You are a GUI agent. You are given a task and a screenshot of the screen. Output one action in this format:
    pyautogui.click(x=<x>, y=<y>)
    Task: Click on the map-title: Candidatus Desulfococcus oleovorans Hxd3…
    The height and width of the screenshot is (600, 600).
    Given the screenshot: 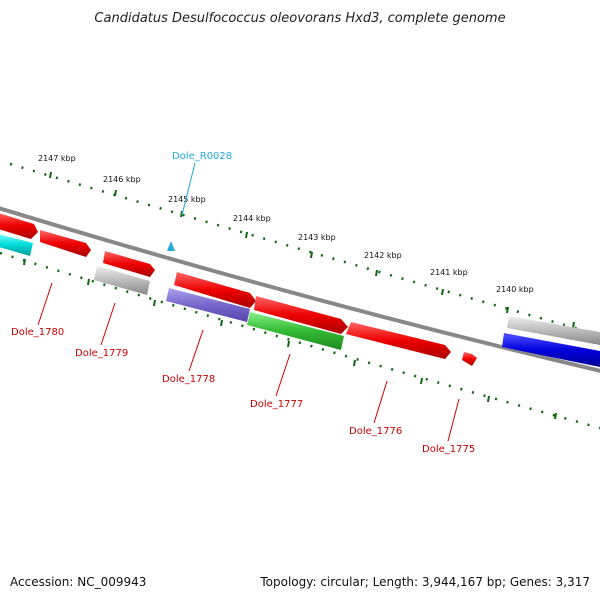 What is the action you would take?
    pyautogui.click(x=299, y=18)
    